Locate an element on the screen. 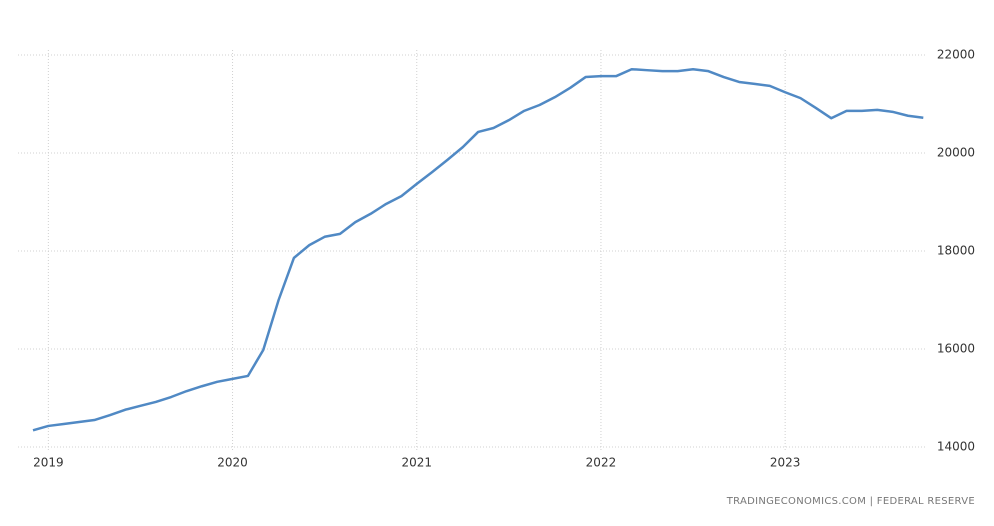  x-tick-label: 2019 is located at coordinates (48, 463).